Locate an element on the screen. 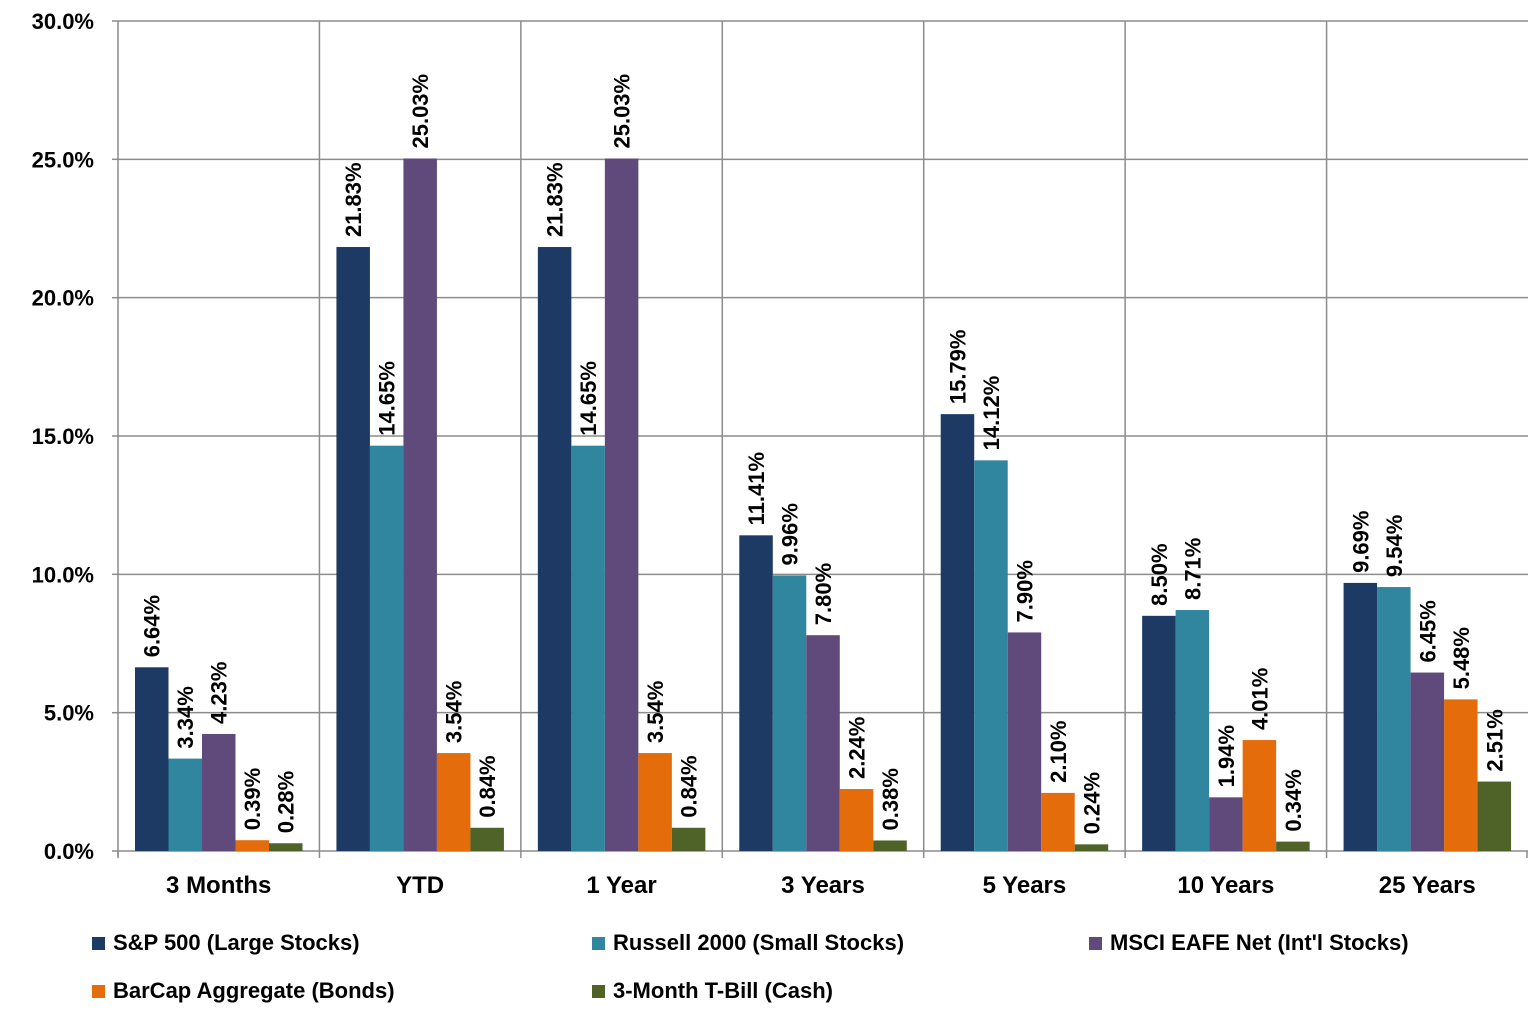 The width and height of the screenshot is (1528, 1013). bar-value-label: 15.79% is located at coordinates (957, 367).